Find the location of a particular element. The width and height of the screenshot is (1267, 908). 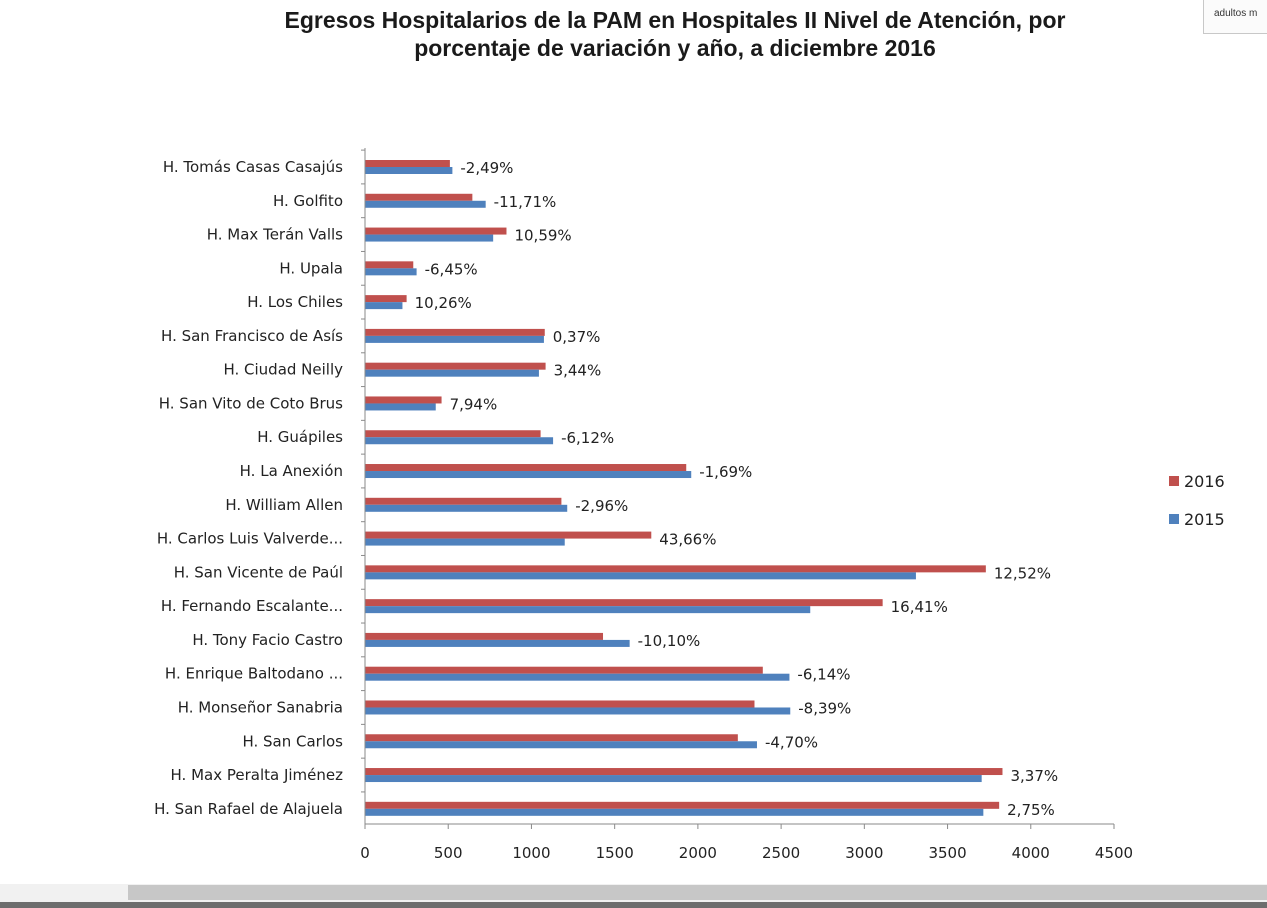

category-label: H. Monseñor Sanabria is located at coordinates (260, 707).